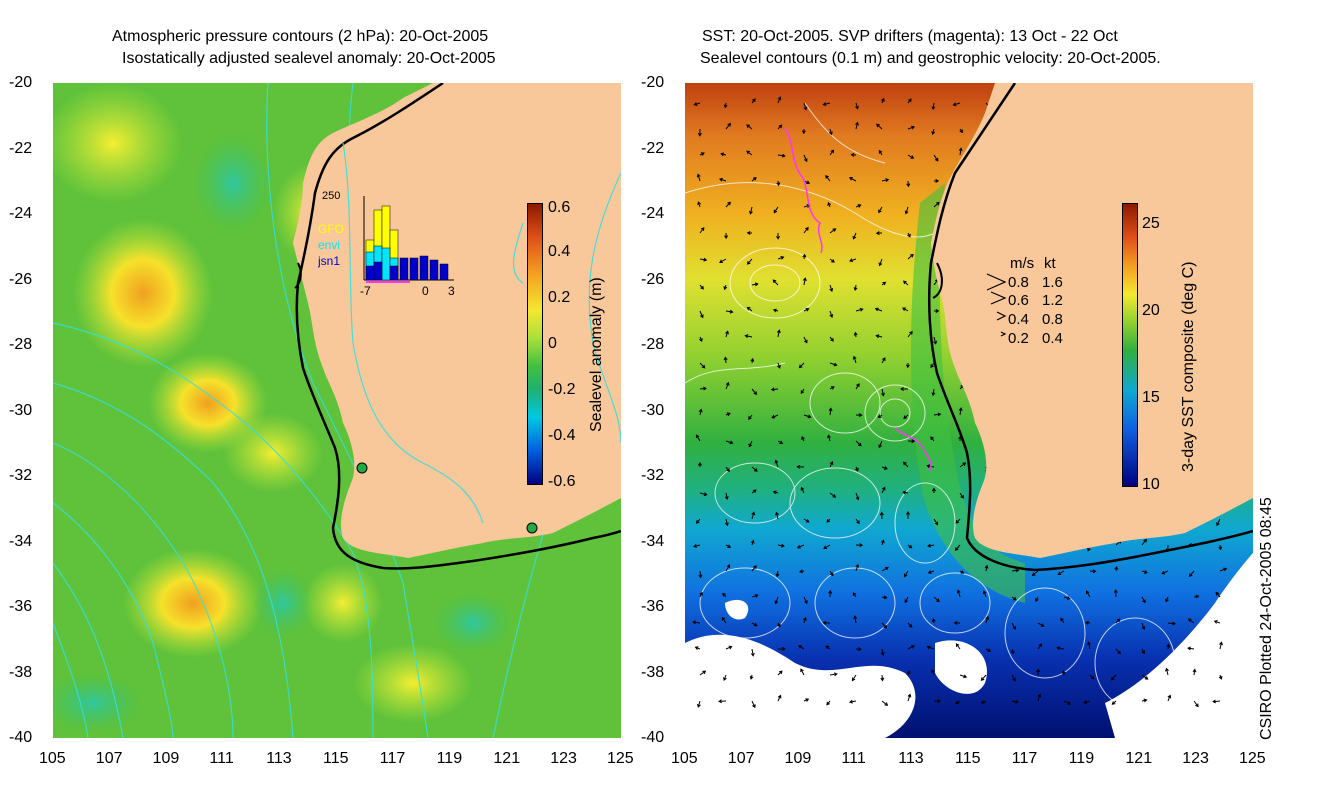 Image resolution: width=1320 pixels, height=810 pixels. I want to click on y-tick-label: -36, so click(653, 606).